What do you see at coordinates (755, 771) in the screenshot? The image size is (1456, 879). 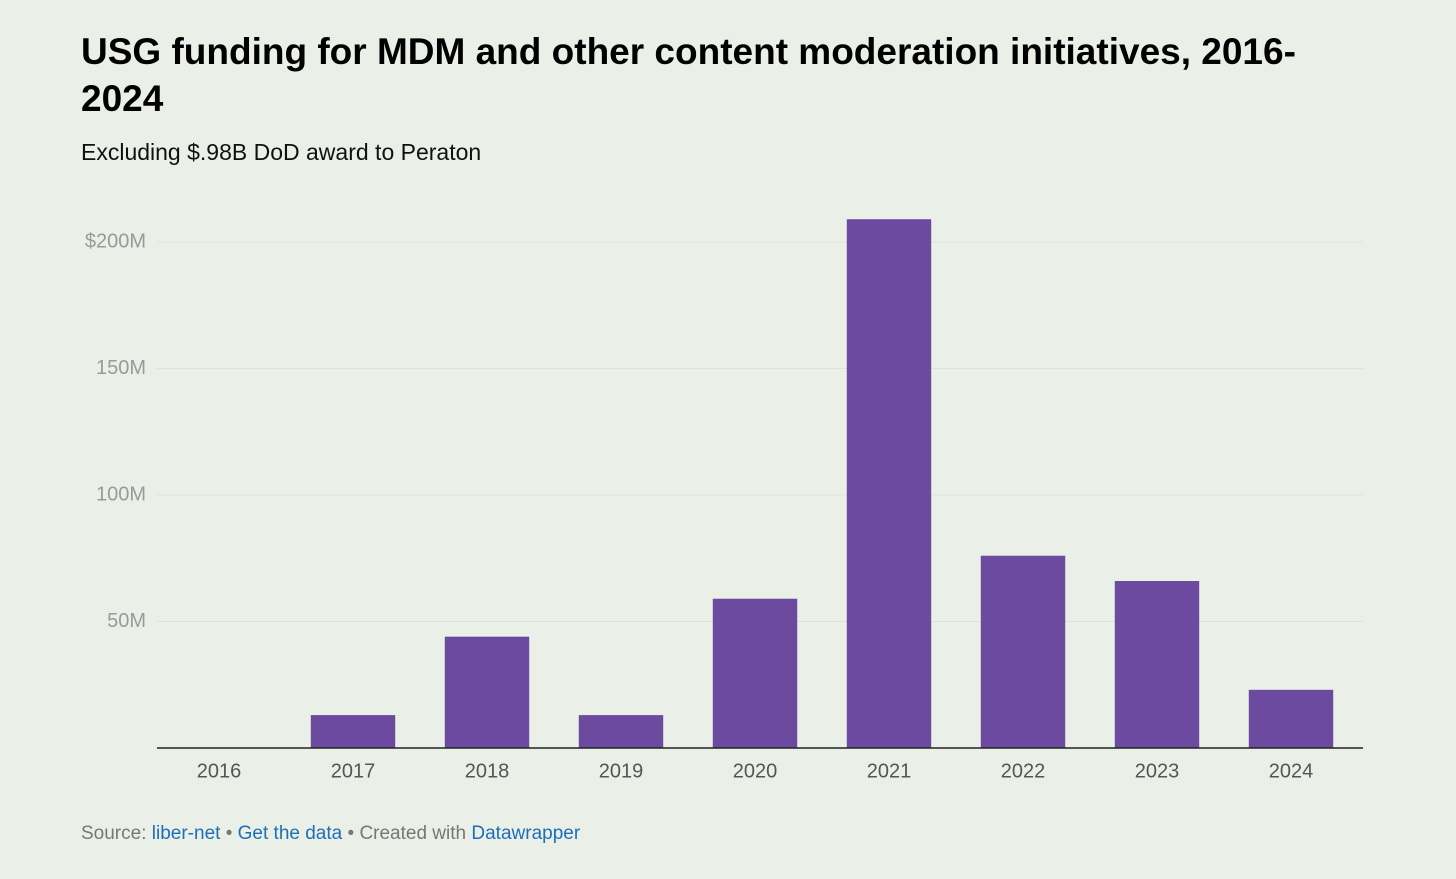 I see `x-tick-label: 2020` at bounding box center [755, 771].